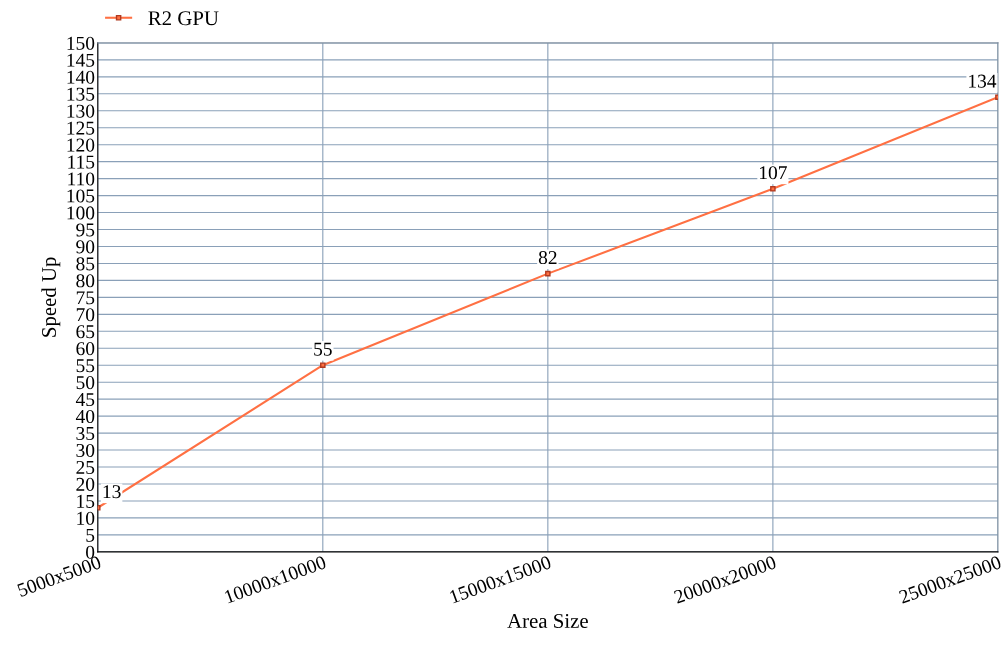 The height and width of the screenshot is (650, 1008). Describe the element at coordinates (85, 349) in the screenshot. I see `y-tick-label: 60` at that location.